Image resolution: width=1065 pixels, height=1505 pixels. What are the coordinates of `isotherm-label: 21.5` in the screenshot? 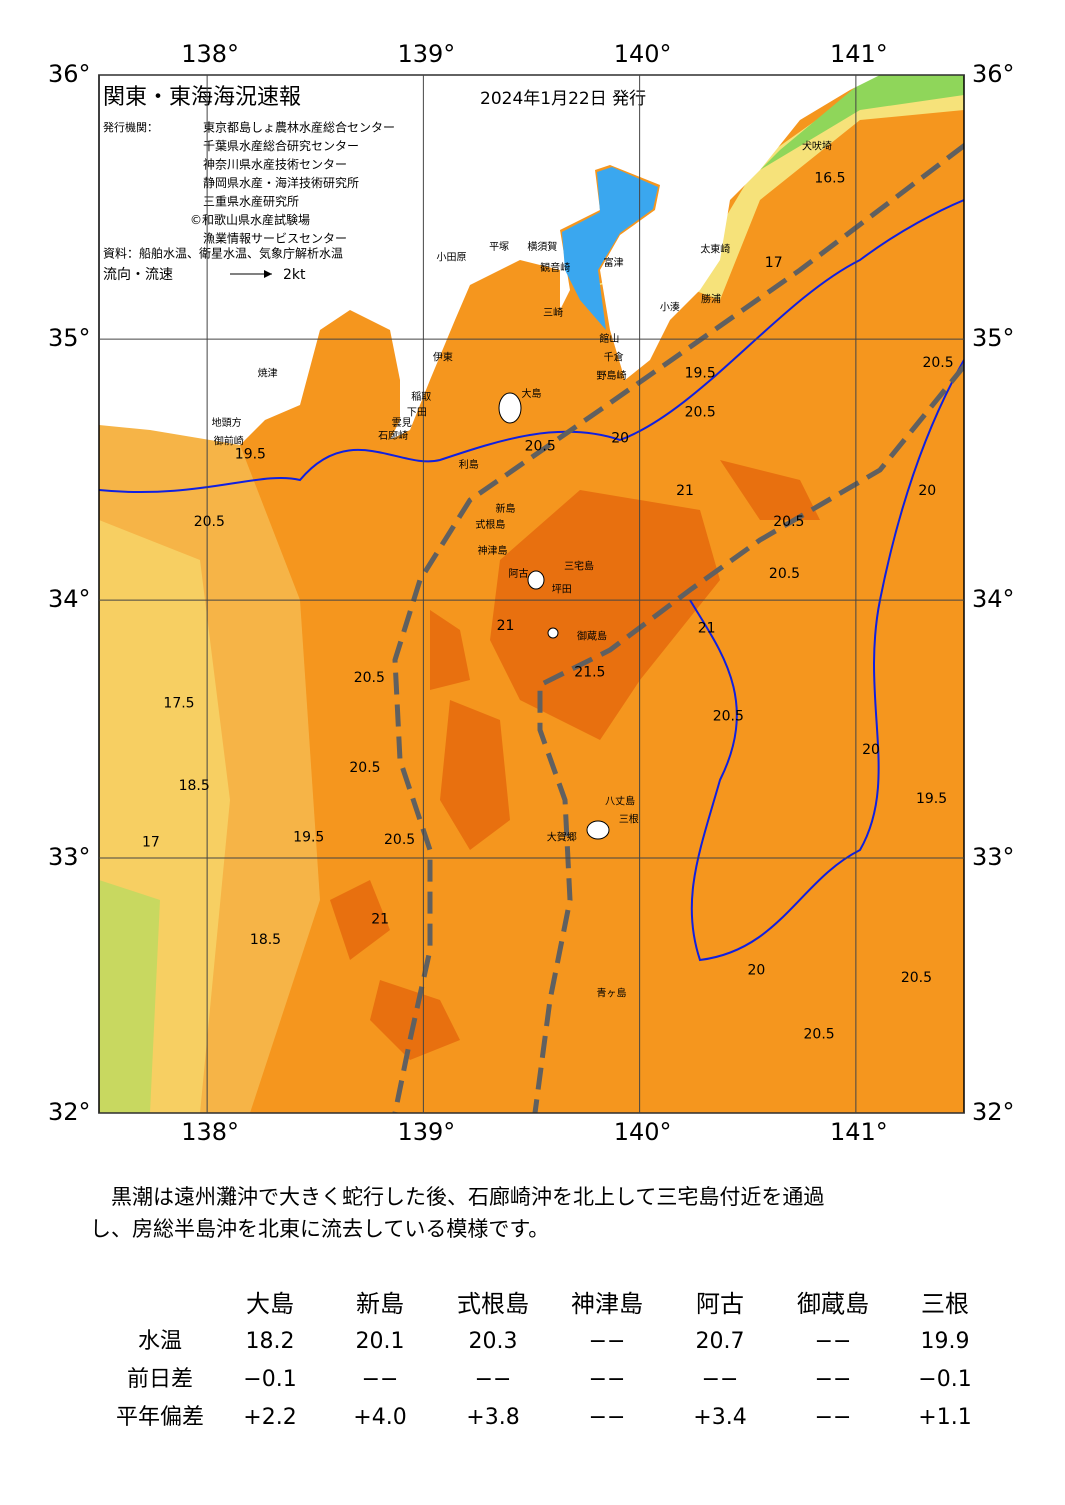 It's located at (589, 673).